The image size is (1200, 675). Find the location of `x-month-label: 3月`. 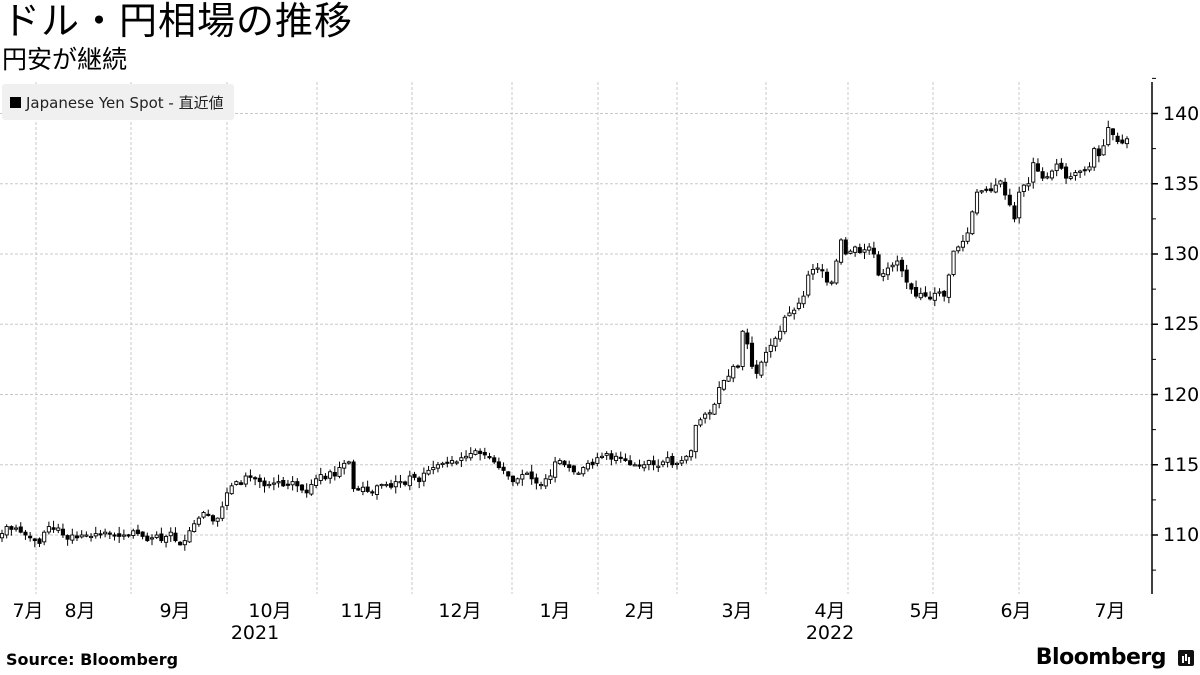

x-month-label: 3月 is located at coordinates (737, 611).